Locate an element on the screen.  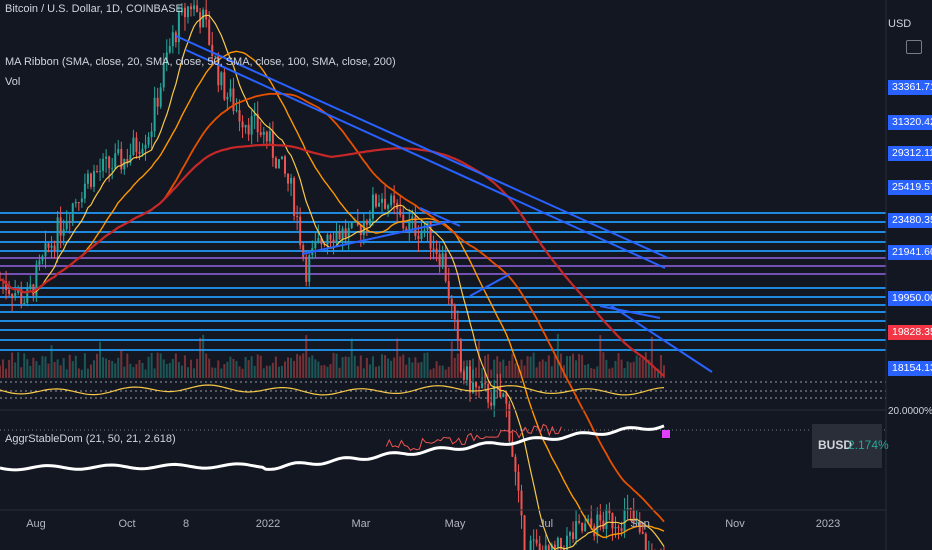
x-tick: Mar is located at coordinates (361, 524).